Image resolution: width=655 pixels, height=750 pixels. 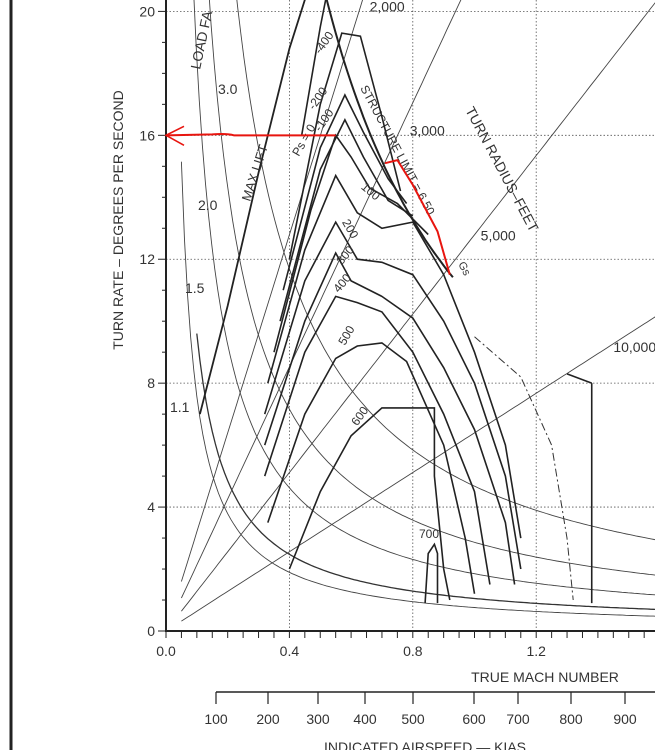 I want to click on max-lift-label: MAX LIFT, so click(x=255, y=173).